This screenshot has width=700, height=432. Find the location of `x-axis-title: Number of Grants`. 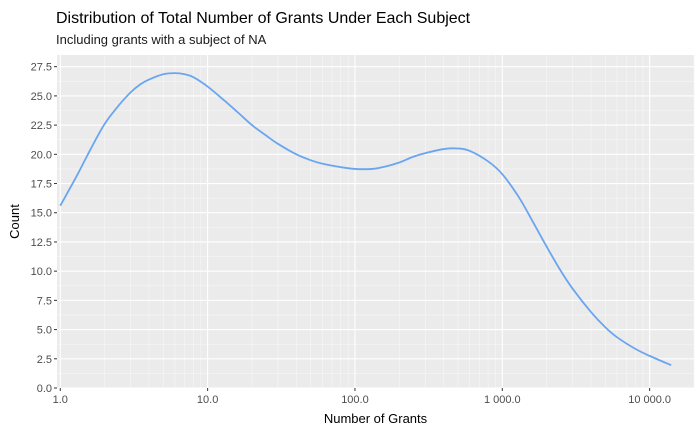

x-axis-title: Number of Grants is located at coordinates (376, 418).